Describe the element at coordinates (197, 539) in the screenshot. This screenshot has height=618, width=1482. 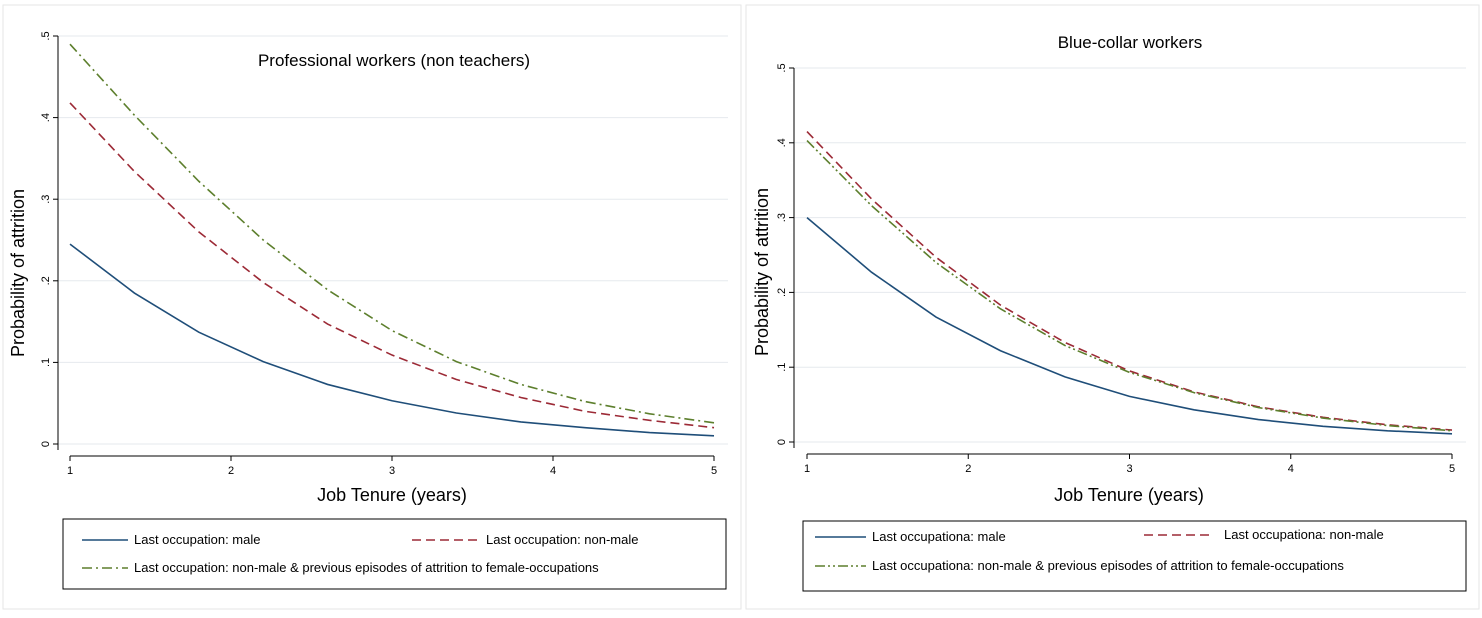
I see `legend-label: Last occupation: male` at that location.